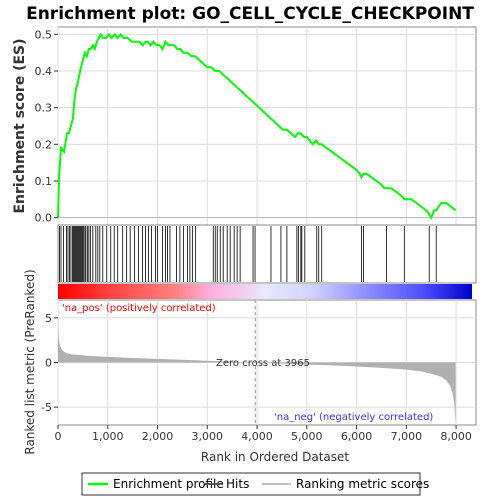 The width and height of the screenshot is (500, 500). Describe the element at coordinates (44, 181) in the screenshot. I see `es-tick-label: 0.1` at that location.